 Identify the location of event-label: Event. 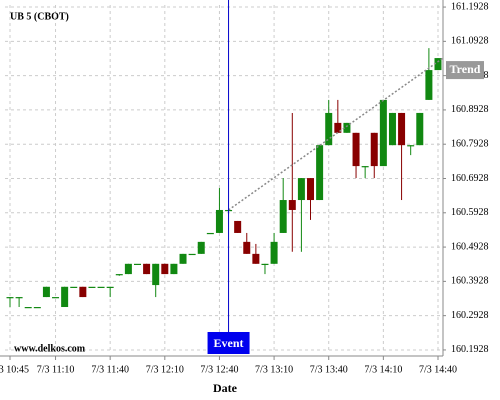
(229, 343).